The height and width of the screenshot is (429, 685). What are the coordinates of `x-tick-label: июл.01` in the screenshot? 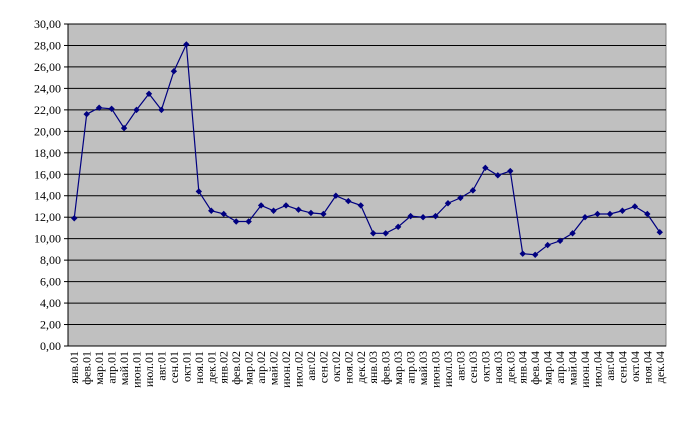 It's located at (149, 369).